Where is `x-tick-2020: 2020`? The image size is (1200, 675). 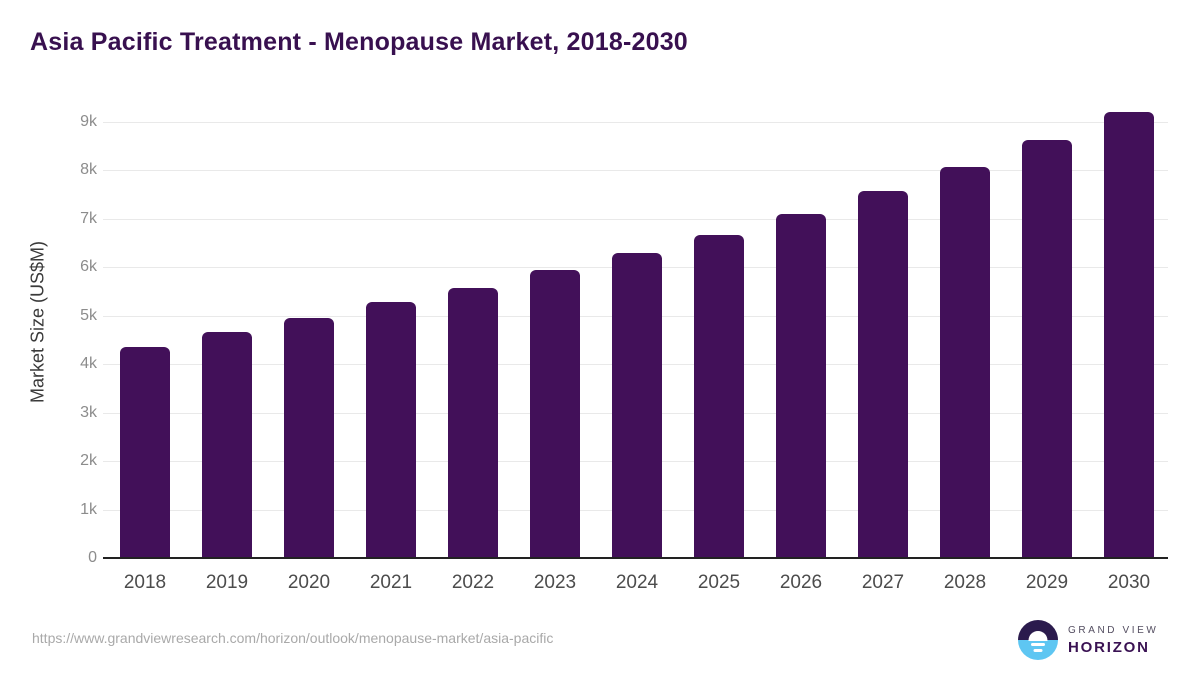 x-tick-2020: 2020 is located at coordinates (309, 582).